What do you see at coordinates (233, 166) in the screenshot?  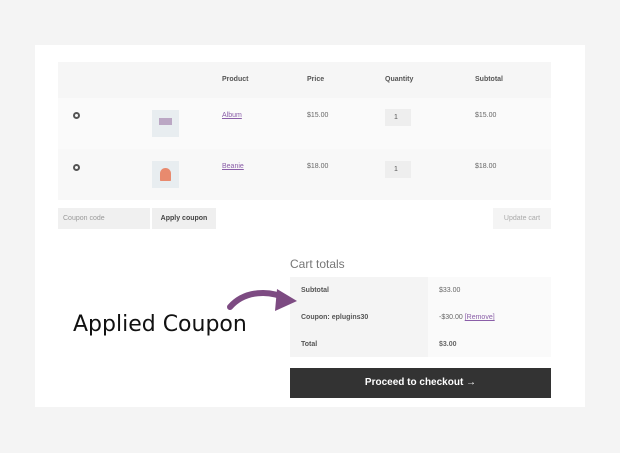 I see `product-link-beanie: Beanie` at bounding box center [233, 166].